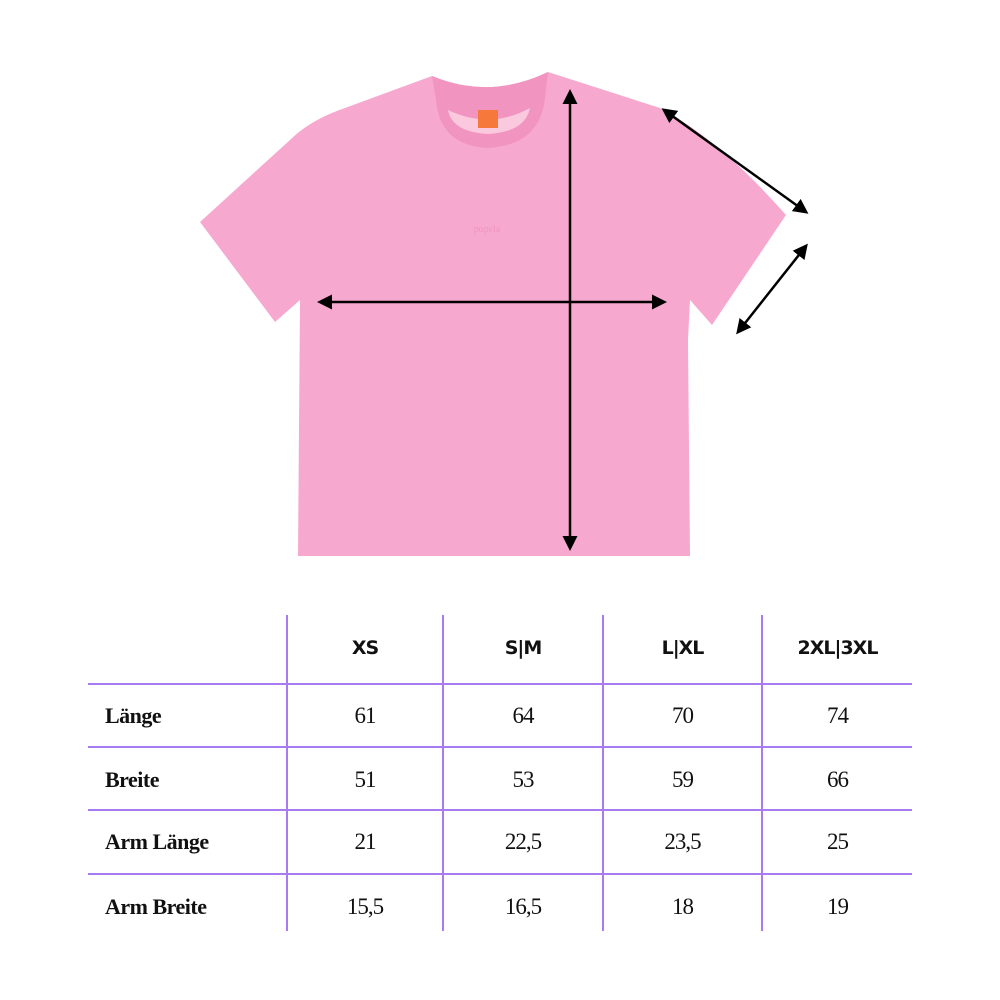 The image size is (1000, 1000). What do you see at coordinates (365, 841) in the screenshot?
I see `table-cell: 21` at bounding box center [365, 841].